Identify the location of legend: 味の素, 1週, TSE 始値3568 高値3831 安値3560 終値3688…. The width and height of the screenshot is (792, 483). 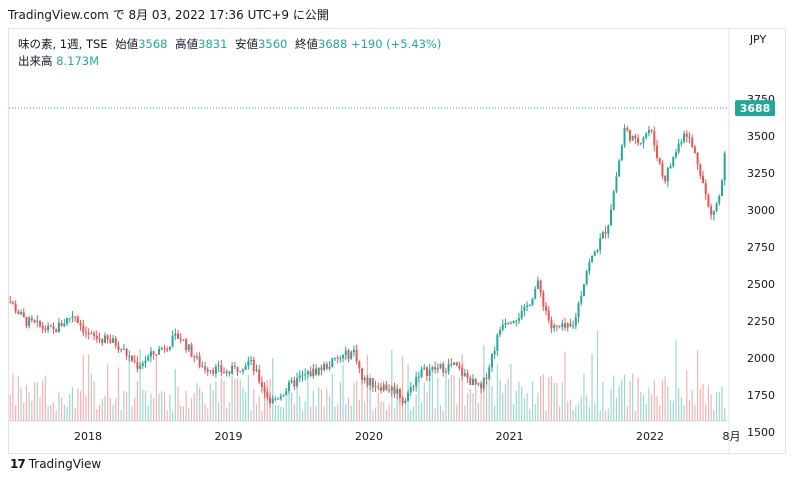
(229, 53).